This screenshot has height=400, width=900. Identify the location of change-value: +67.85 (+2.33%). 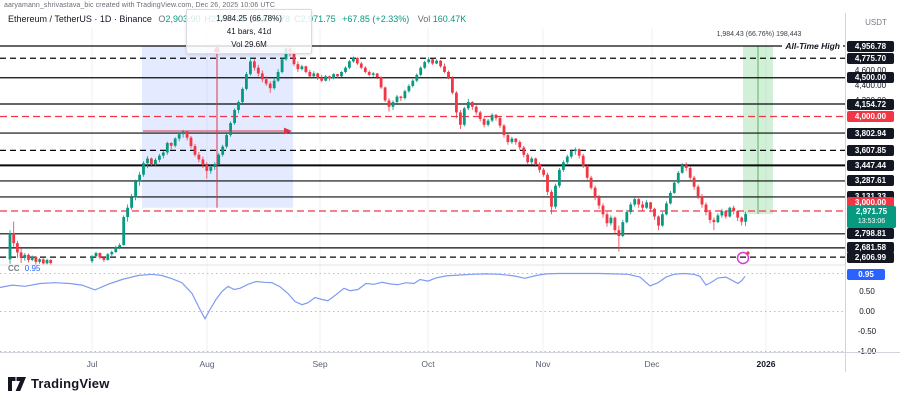
(376, 19).